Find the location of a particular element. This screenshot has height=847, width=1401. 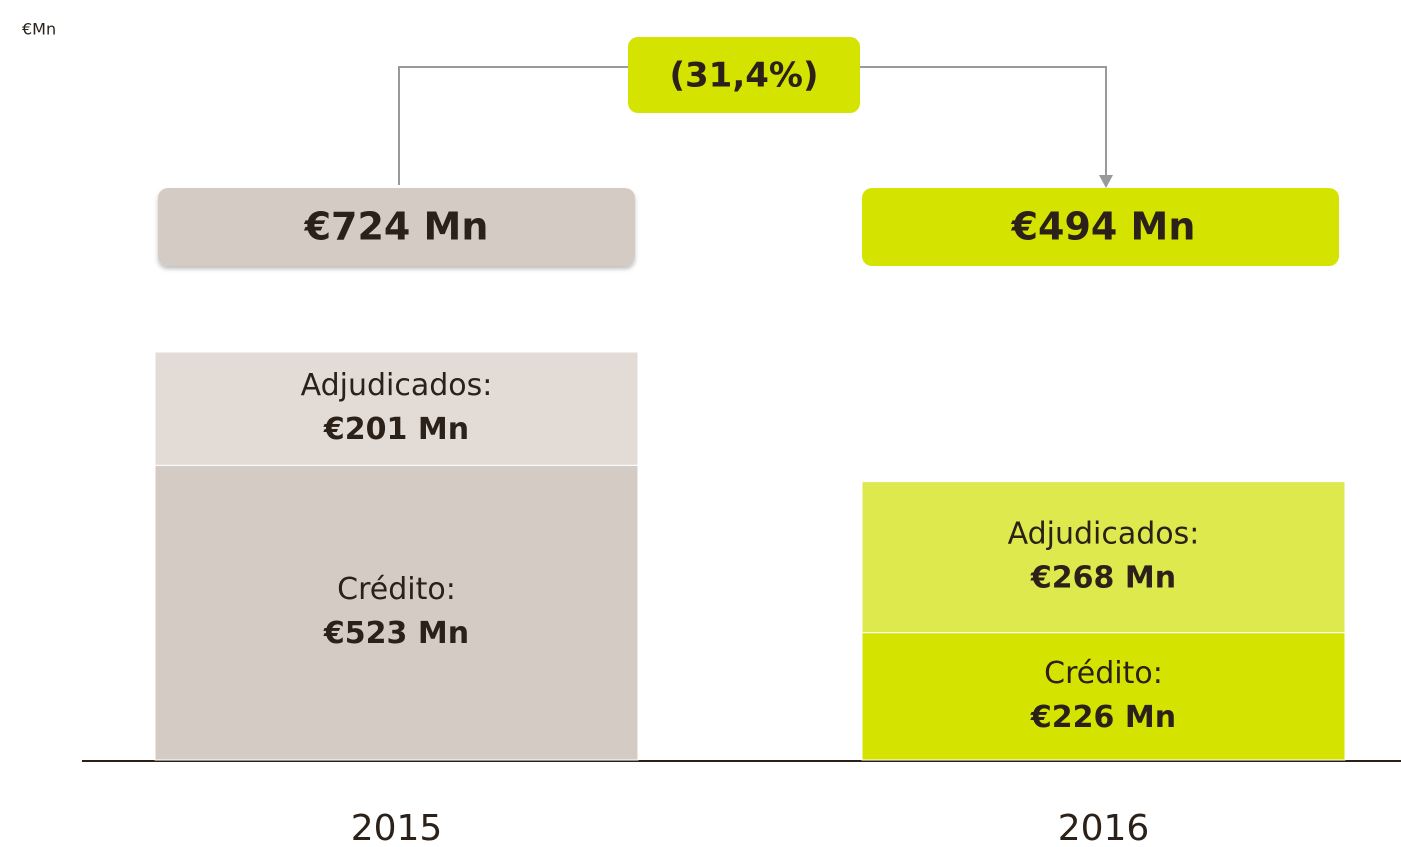

unit-label: €Mn is located at coordinates (39, 29).